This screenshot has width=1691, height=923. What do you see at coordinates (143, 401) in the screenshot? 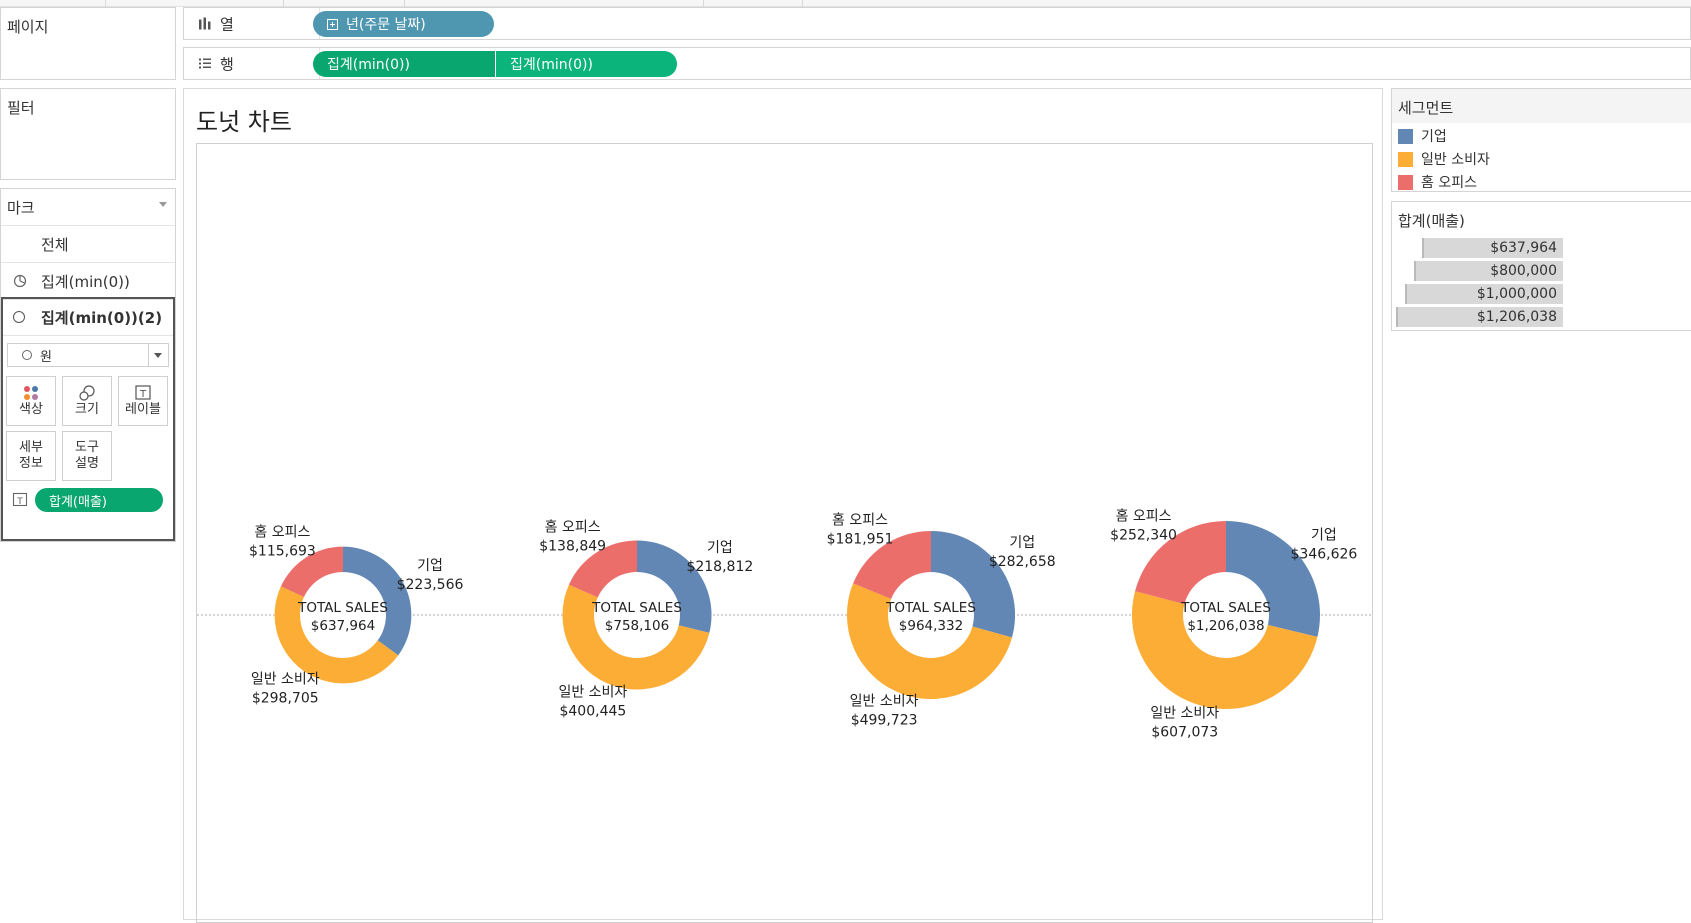
I see `label-button: T 레이블` at bounding box center [143, 401].